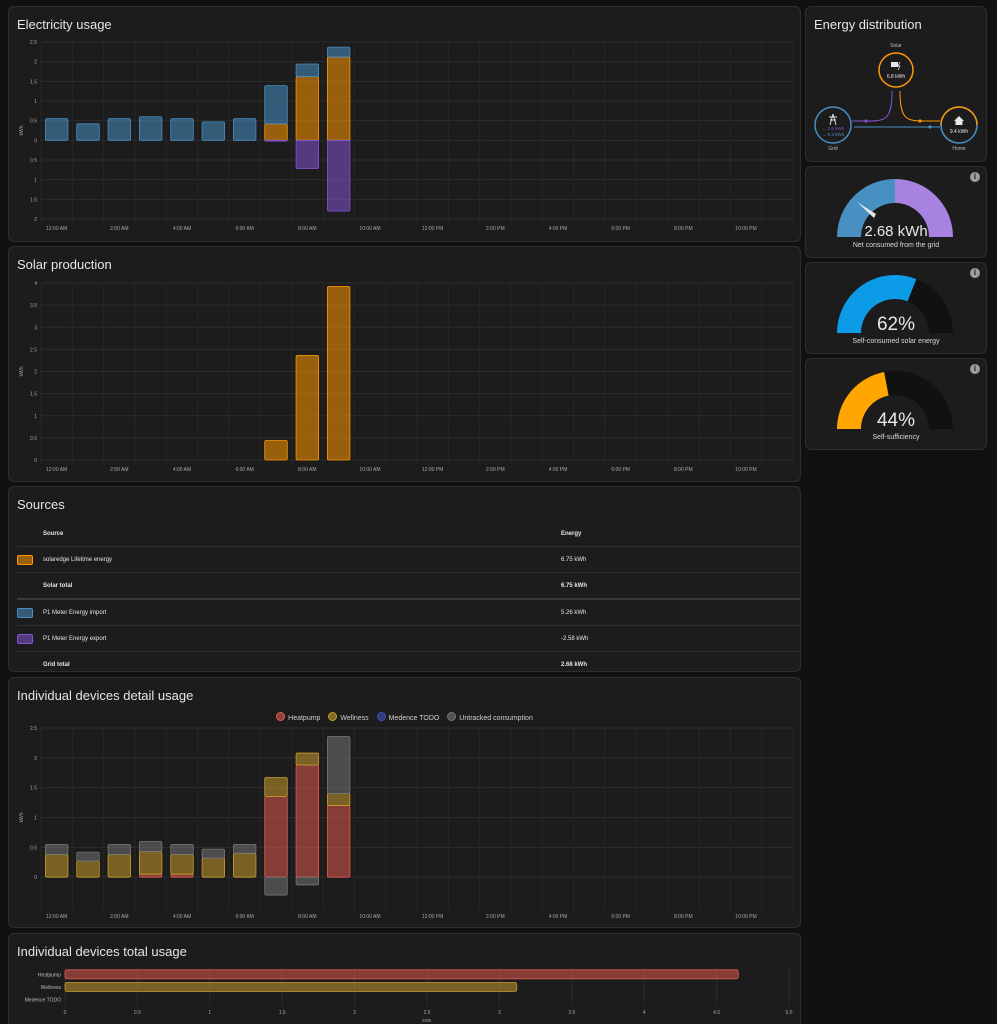  I want to click on x-tick-label: 12:00 AM, so click(56, 917).